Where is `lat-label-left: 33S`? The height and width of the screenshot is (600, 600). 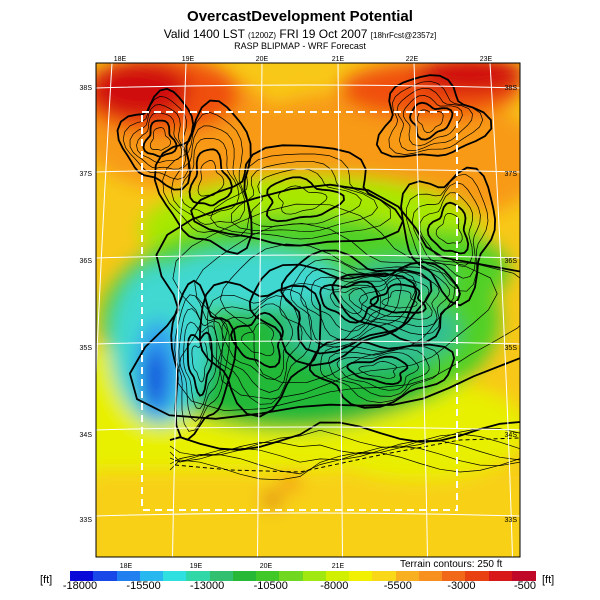 lat-label-left: 33S is located at coordinates (86, 520).